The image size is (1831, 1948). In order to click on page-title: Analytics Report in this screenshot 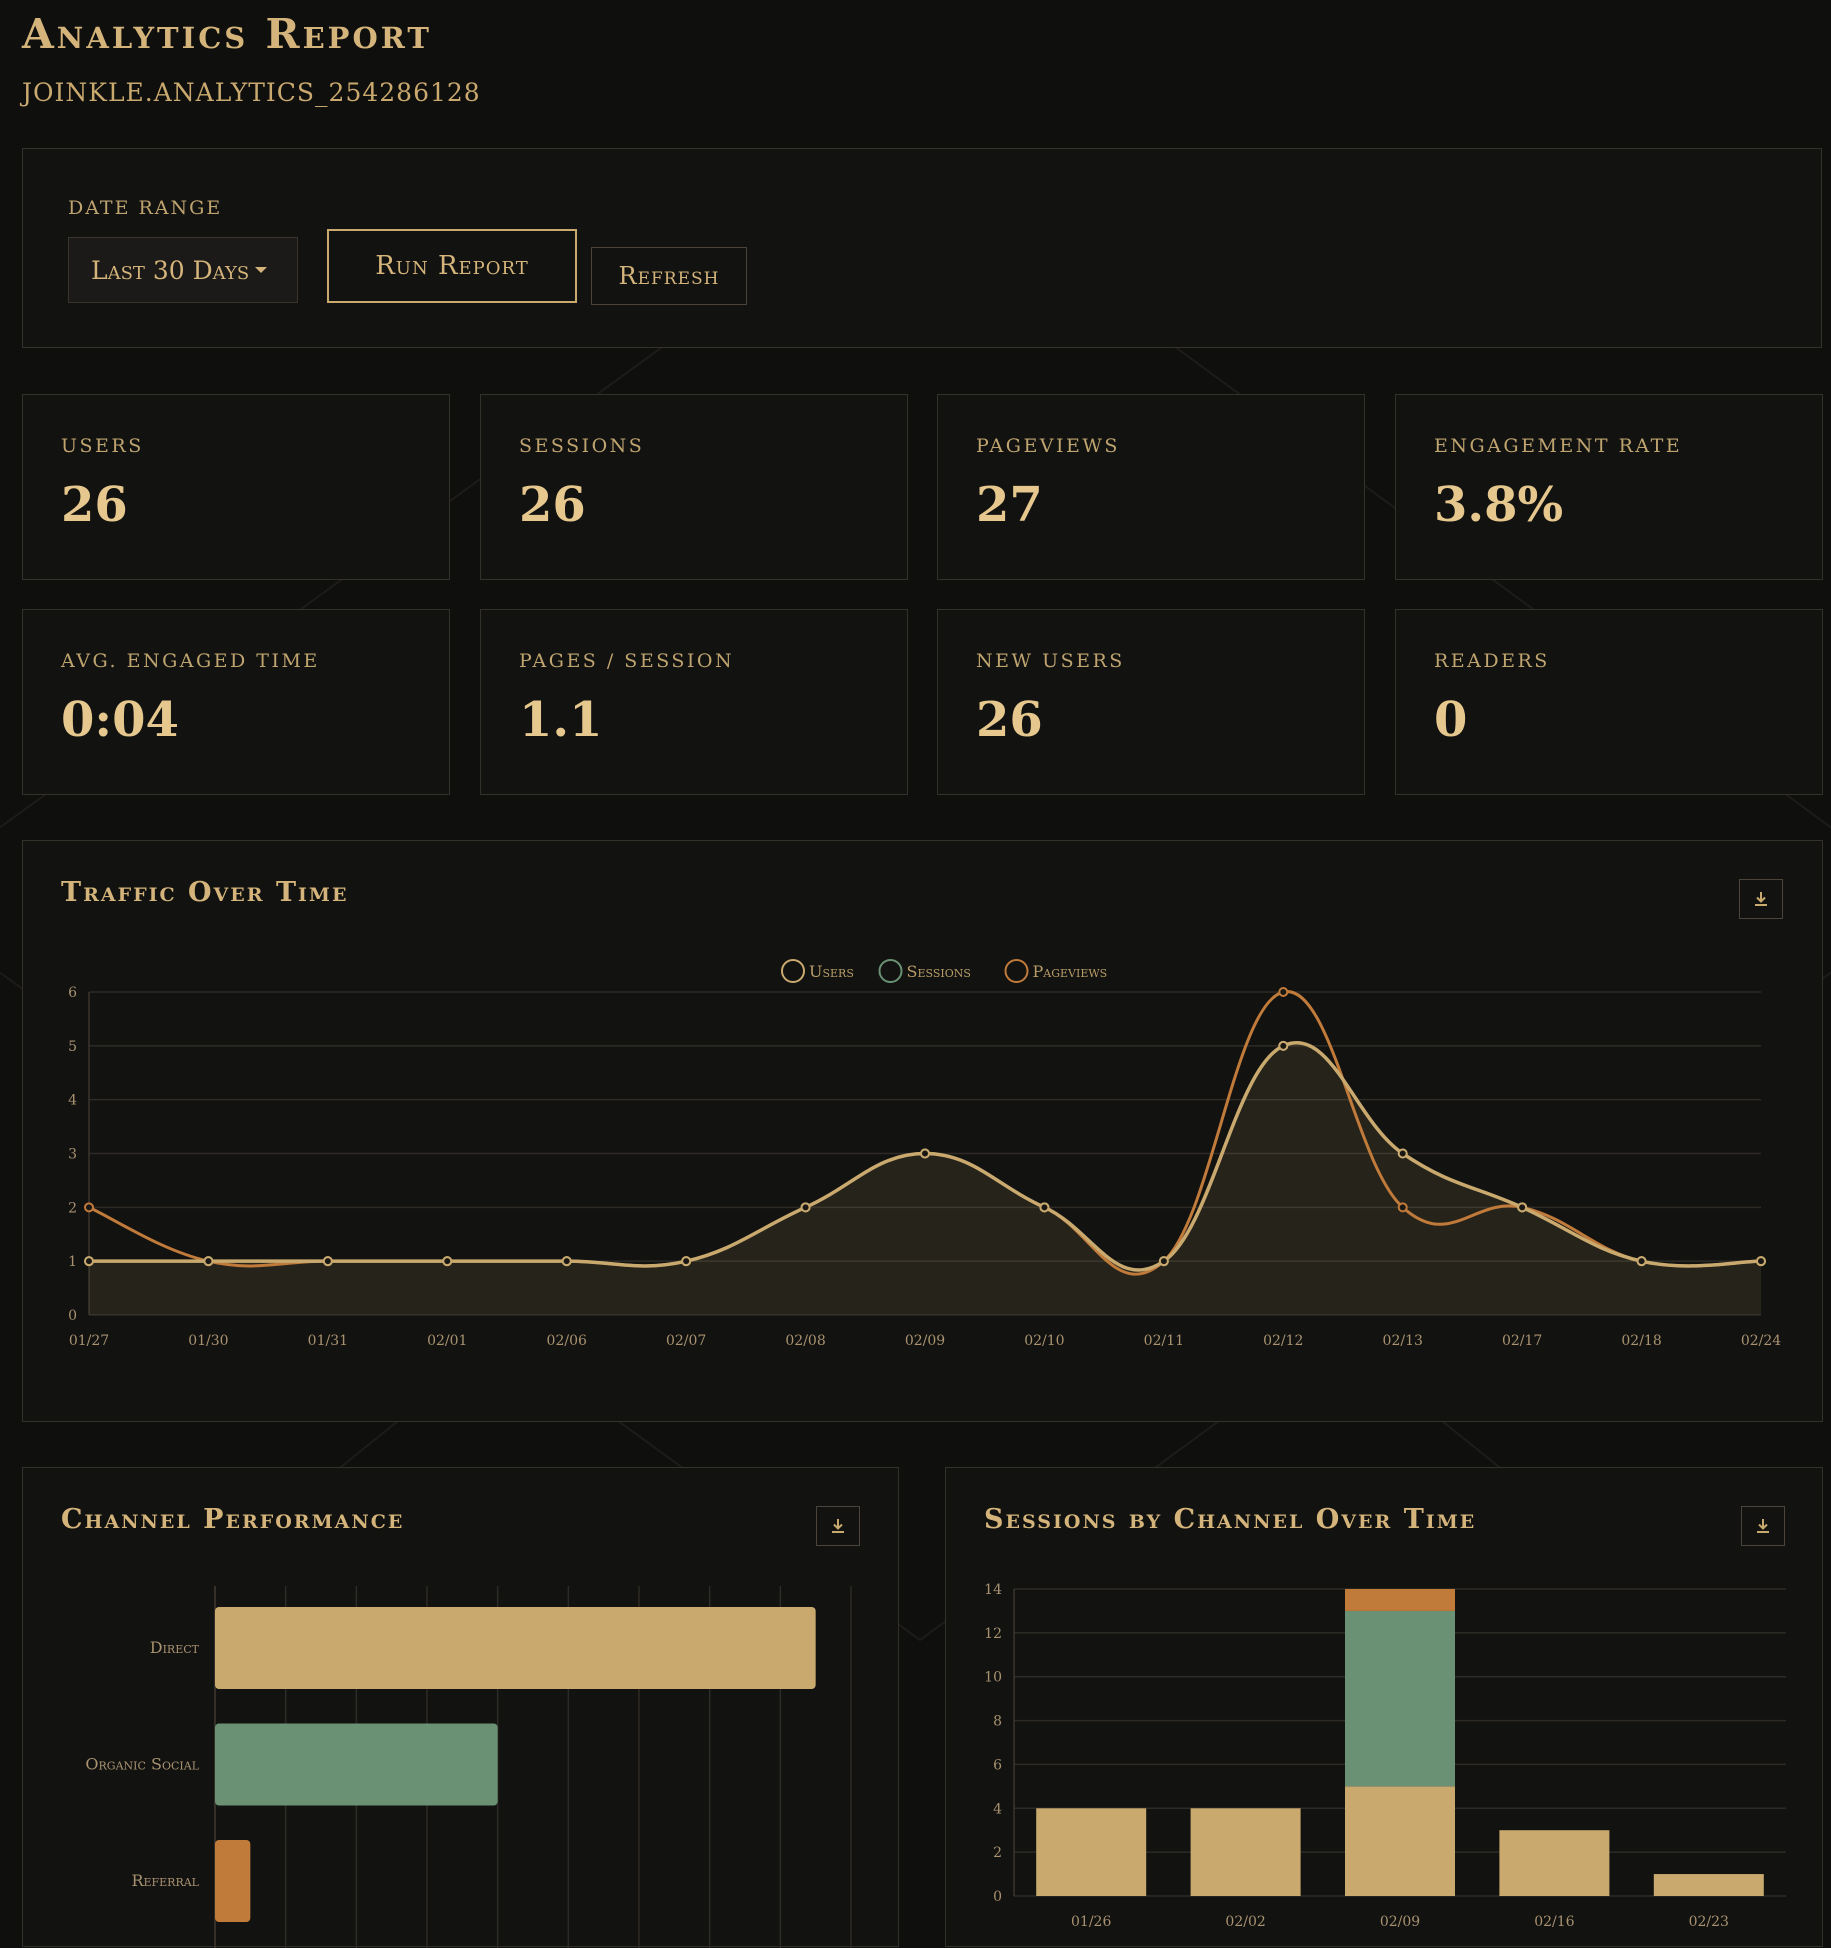, I will do `click(227, 34)`.